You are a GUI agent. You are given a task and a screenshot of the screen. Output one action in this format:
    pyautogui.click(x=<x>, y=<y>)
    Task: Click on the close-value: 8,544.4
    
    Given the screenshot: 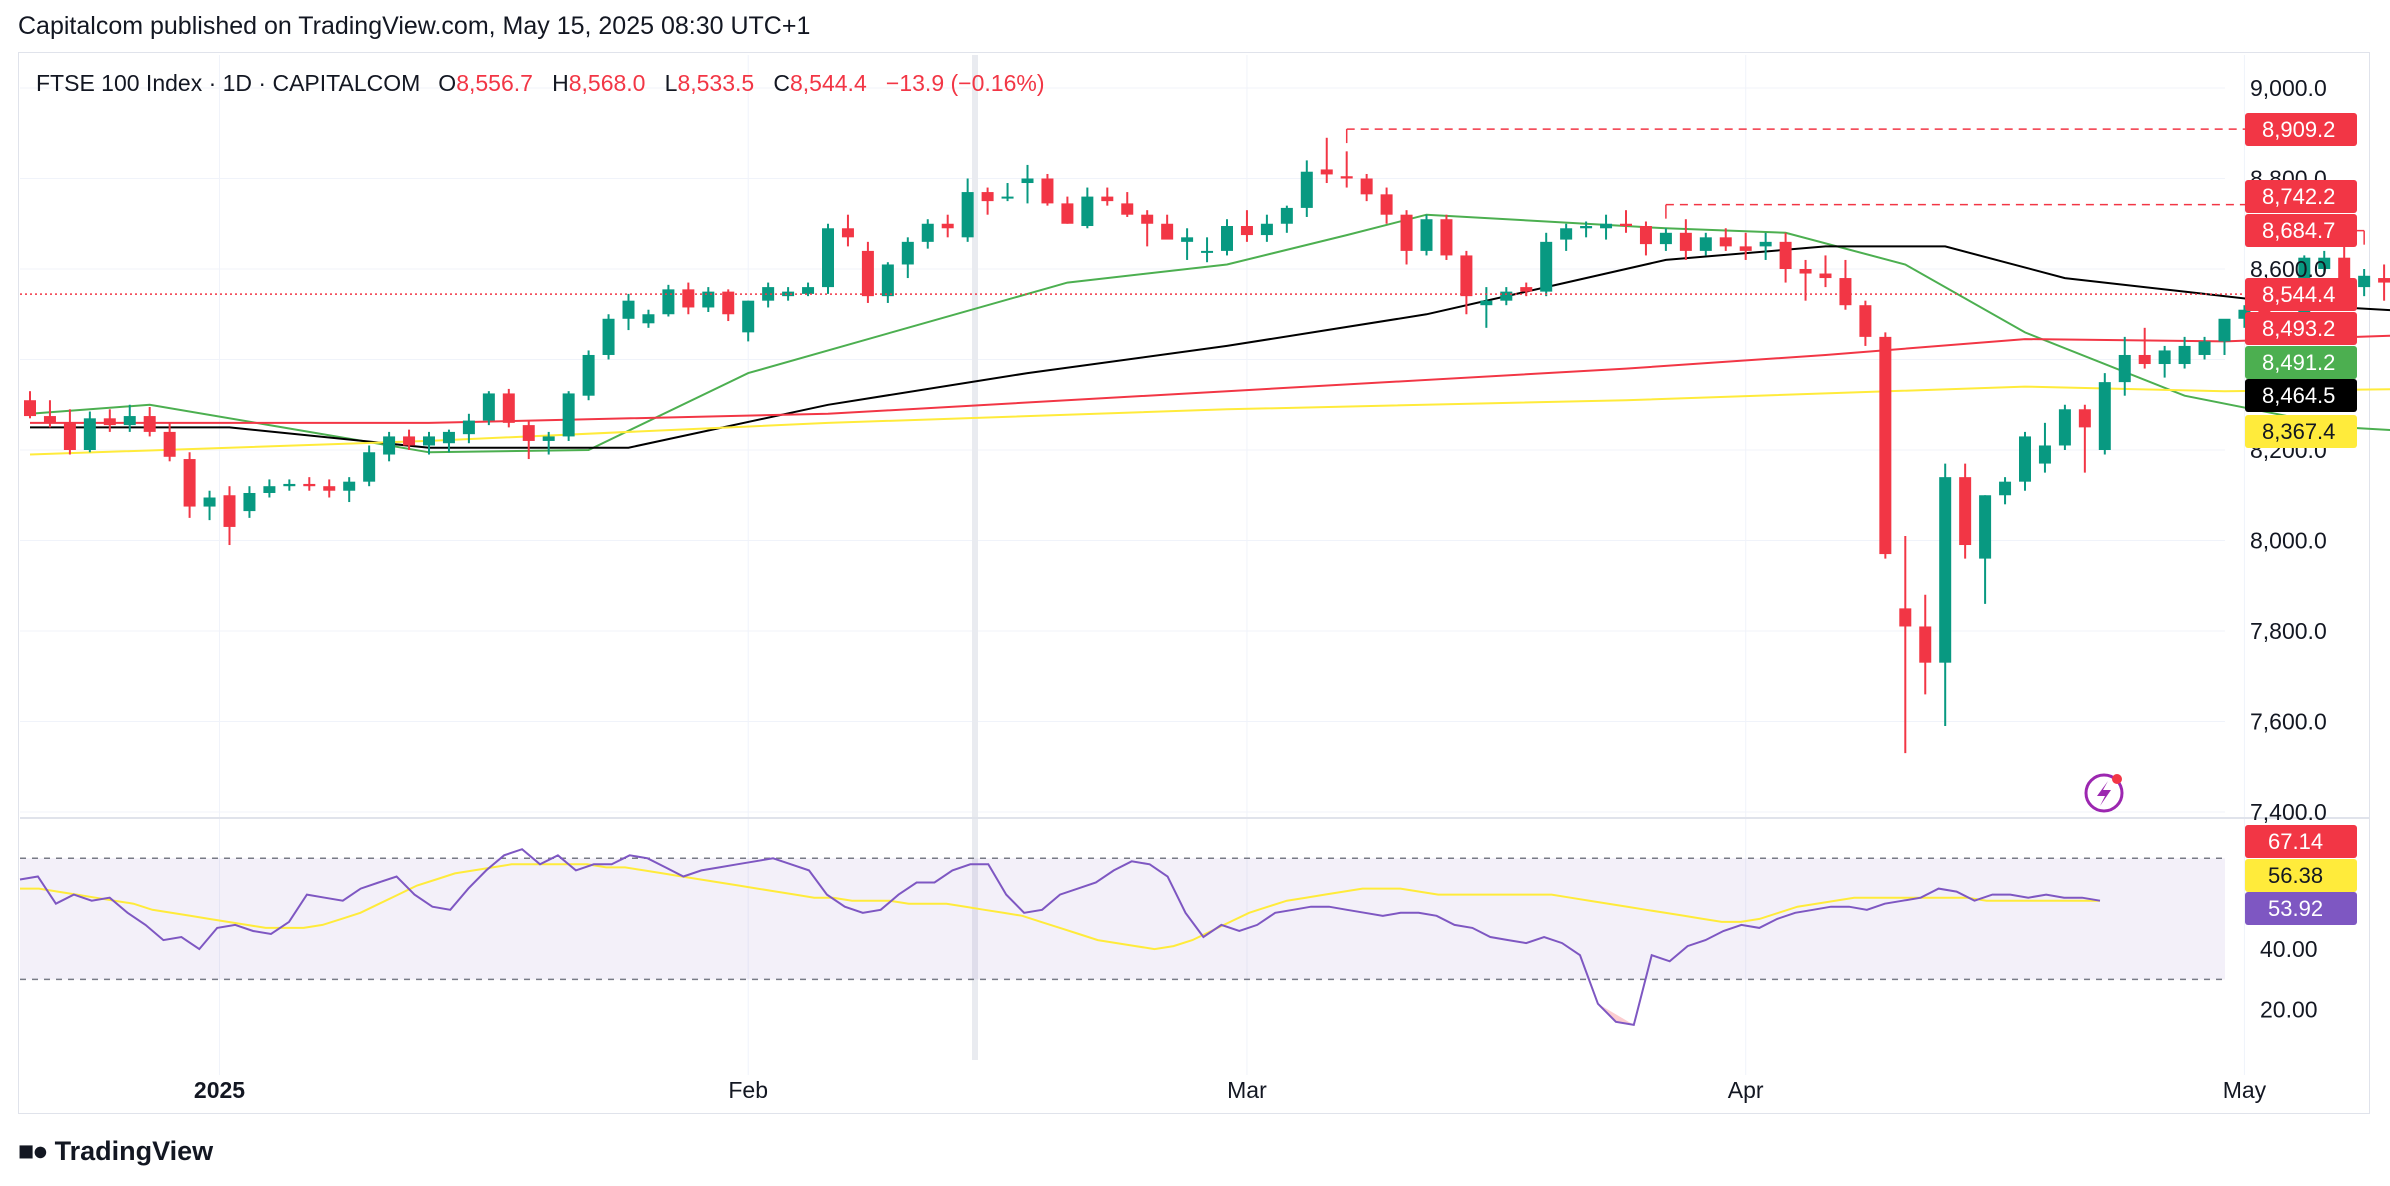 What is the action you would take?
    pyautogui.click(x=828, y=83)
    